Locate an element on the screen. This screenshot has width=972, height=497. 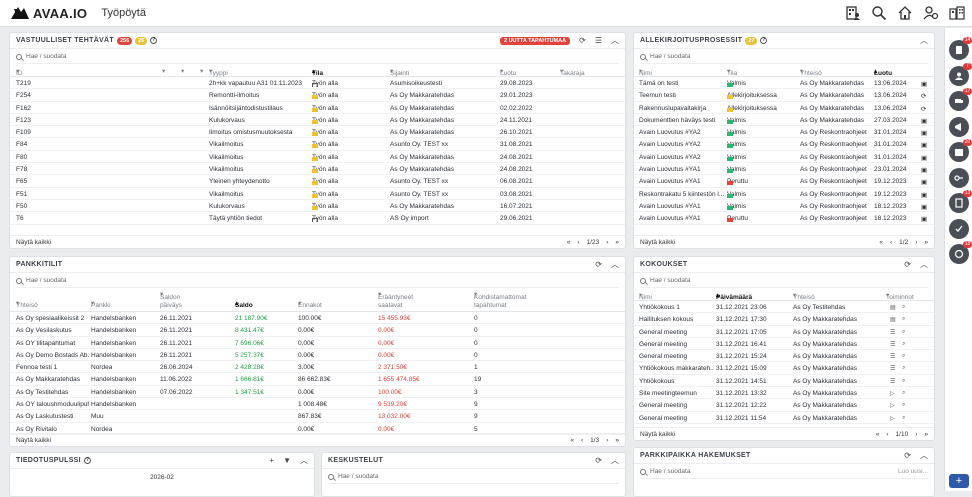
col-id: ID ▾ is located at coordinates (19, 72).